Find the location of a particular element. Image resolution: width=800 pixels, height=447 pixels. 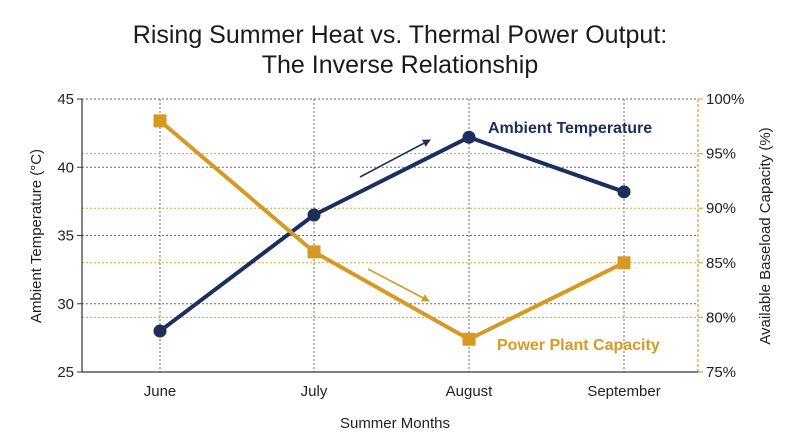

y-axis-label-right: Available Baseload Capacity (%) is located at coordinates (765, 235).